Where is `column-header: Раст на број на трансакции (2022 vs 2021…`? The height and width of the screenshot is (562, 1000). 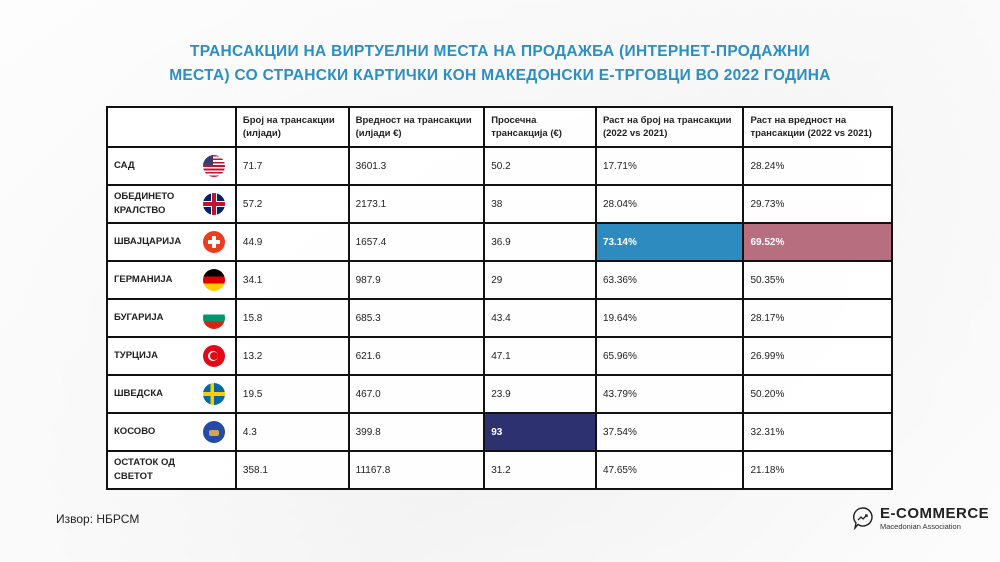
column-header: Раст на број на трансакции (2022 vs 2021… is located at coordinates (669, 127).